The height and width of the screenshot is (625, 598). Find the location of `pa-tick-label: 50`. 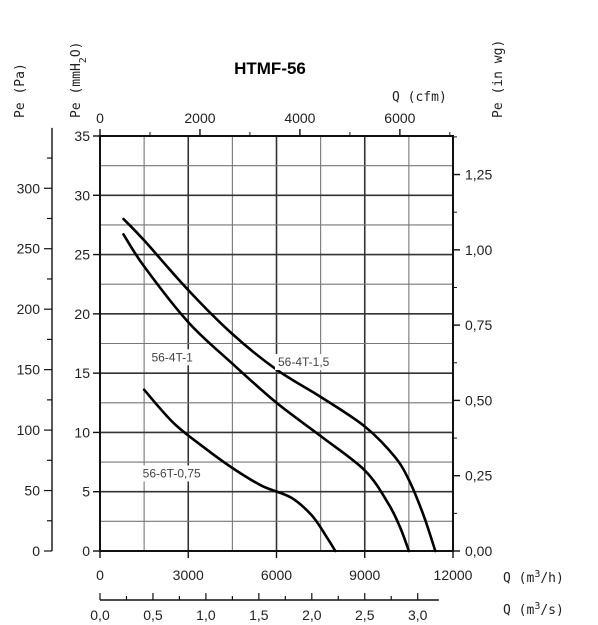

pa-tick-label: 50 is located at coordinates (32, 491).